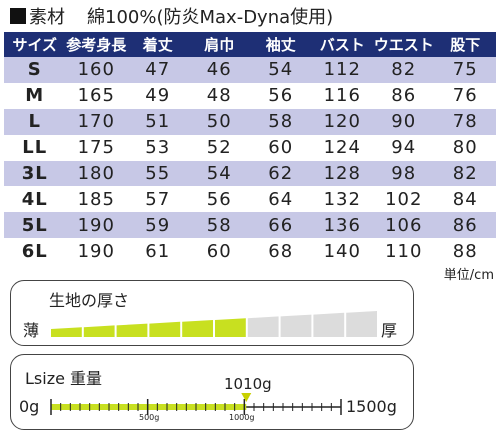  I want to click on table-row: LL 175 53 52 60 124 94 80, so click(250, 147).